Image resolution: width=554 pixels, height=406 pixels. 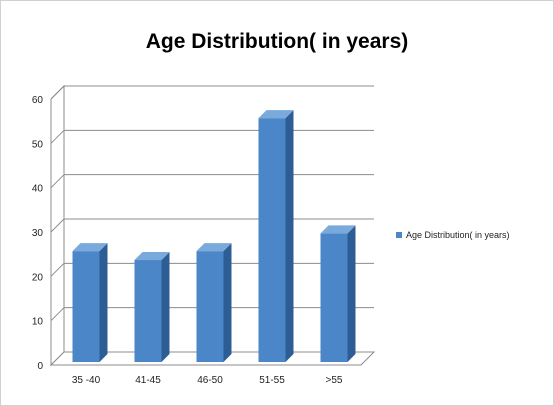 What do you see at coordinates (399, 235) in the screenshot?
I see `legend-swatch` at bounding box center [399, 235].